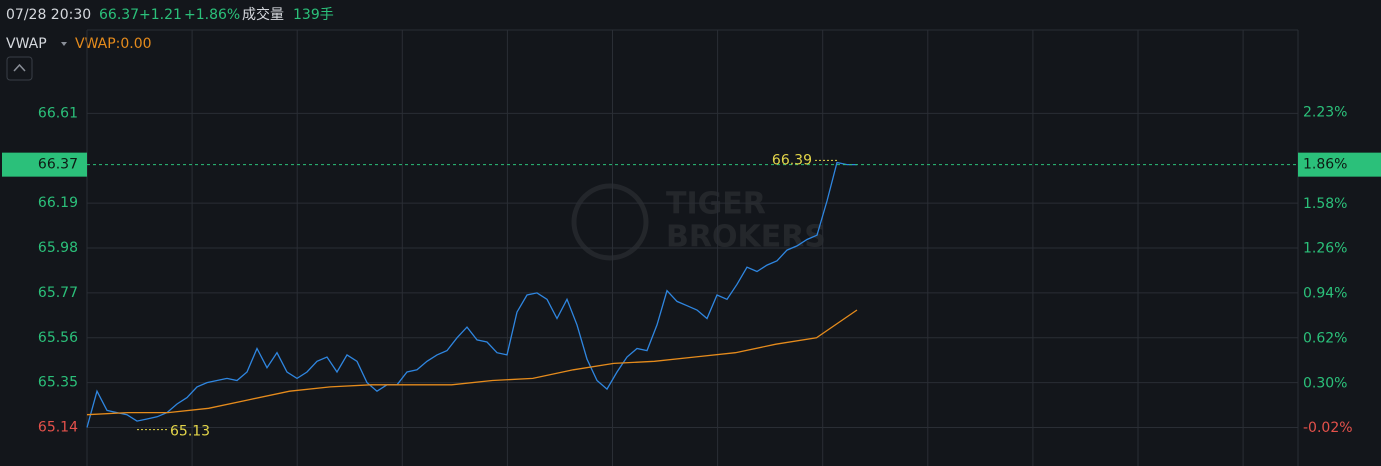 The height and width of the screenshot is (466, 1381). I want to click on watermark: TIGER BROKERS, so click(698, 222).